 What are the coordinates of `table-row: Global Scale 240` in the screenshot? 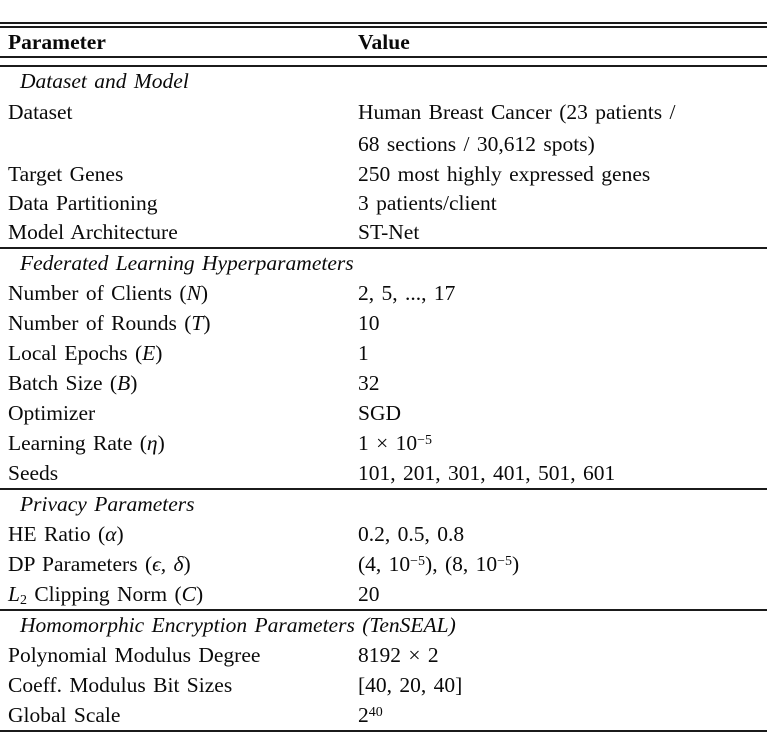 It's located at (383, 715).